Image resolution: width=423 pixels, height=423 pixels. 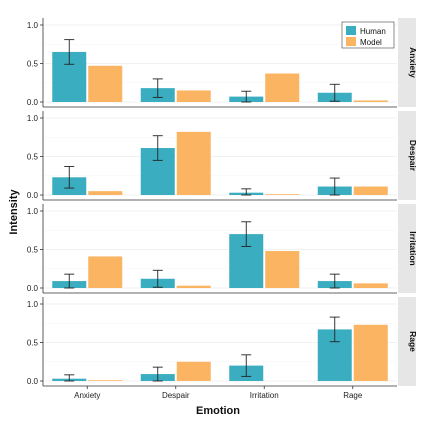 What do you see at coordinates (413, 62) in the screenshot?
I see `facet-strip-label: Anxiety` at bounding box center [413, 62].